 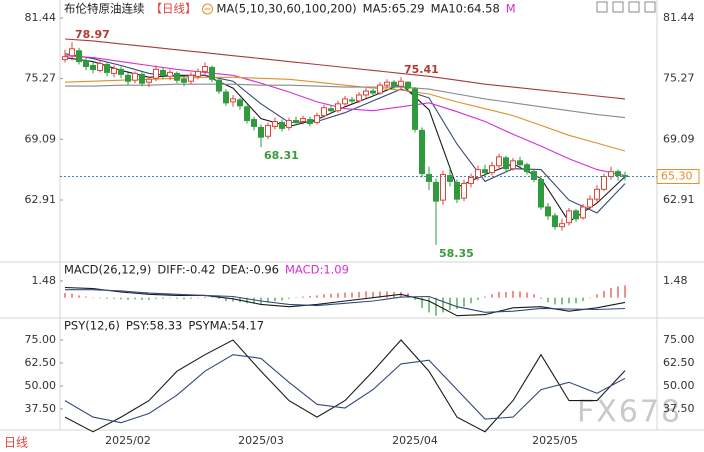 What do you see at coordinates (16, 443) in the screenshot?
I see `period-label: 日线` at bounding box center [16, 443].